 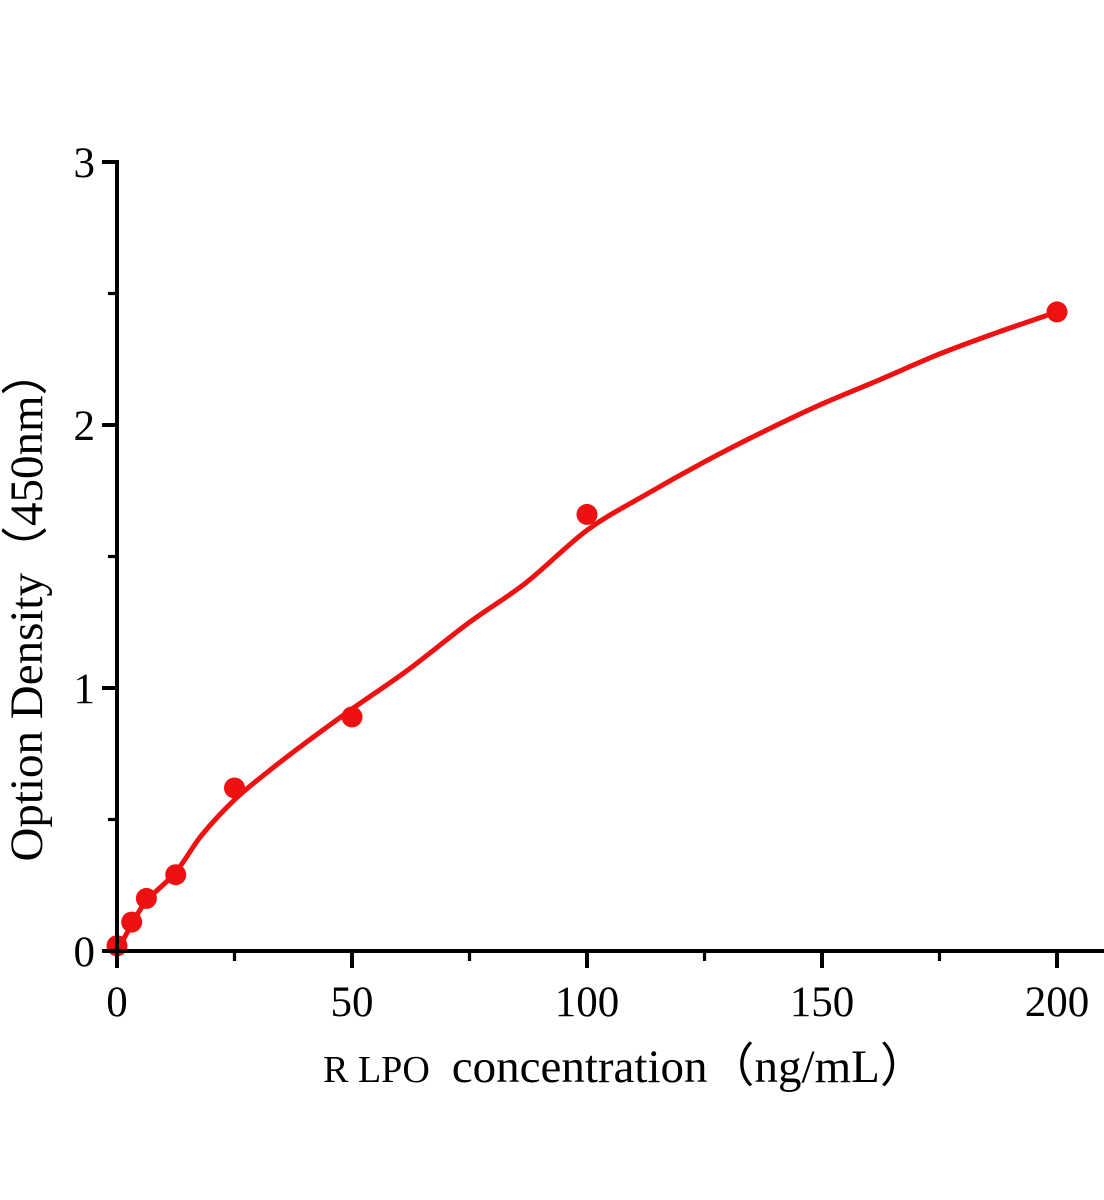 What do you see at coordinates (587, 1002) in the screenshot?
I see `x-tick-label: 100` at bounding box center [587, 1002].